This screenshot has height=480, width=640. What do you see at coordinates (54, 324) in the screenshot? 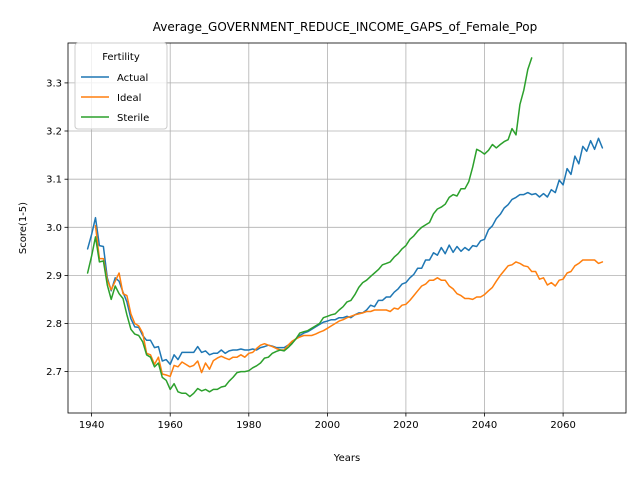
I see `y-tick-label: 2.8` at bounding box center [54, 324].